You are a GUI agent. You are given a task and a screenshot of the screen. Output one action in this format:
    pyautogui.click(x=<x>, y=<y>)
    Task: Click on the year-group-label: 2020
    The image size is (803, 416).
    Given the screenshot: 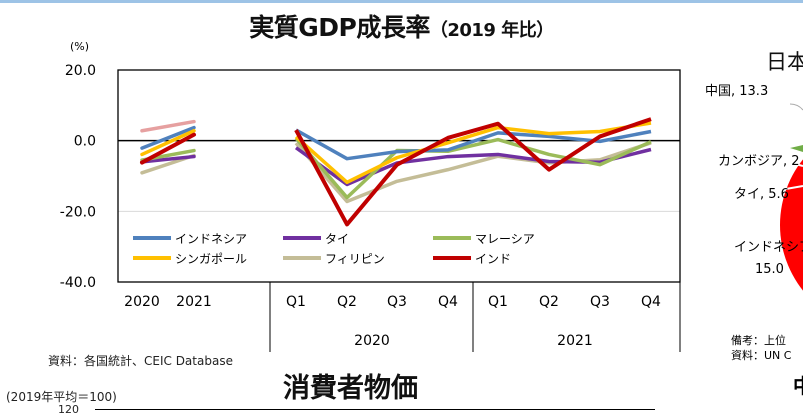 What is the action you would take?
    pyautogui.click(x=372, y=341)
    